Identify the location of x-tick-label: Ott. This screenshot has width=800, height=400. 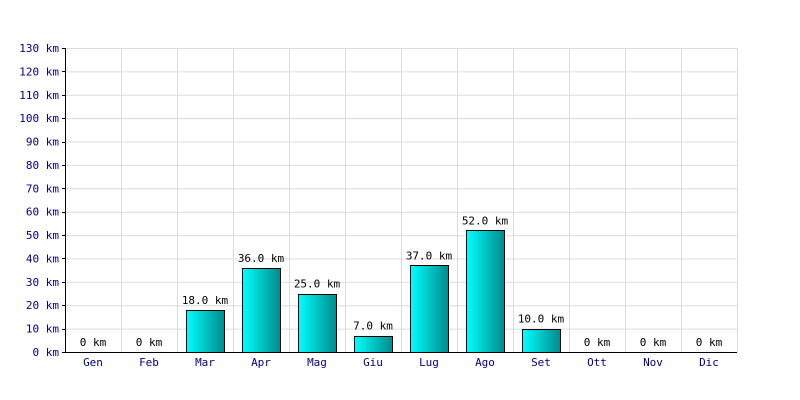
(597, 362).